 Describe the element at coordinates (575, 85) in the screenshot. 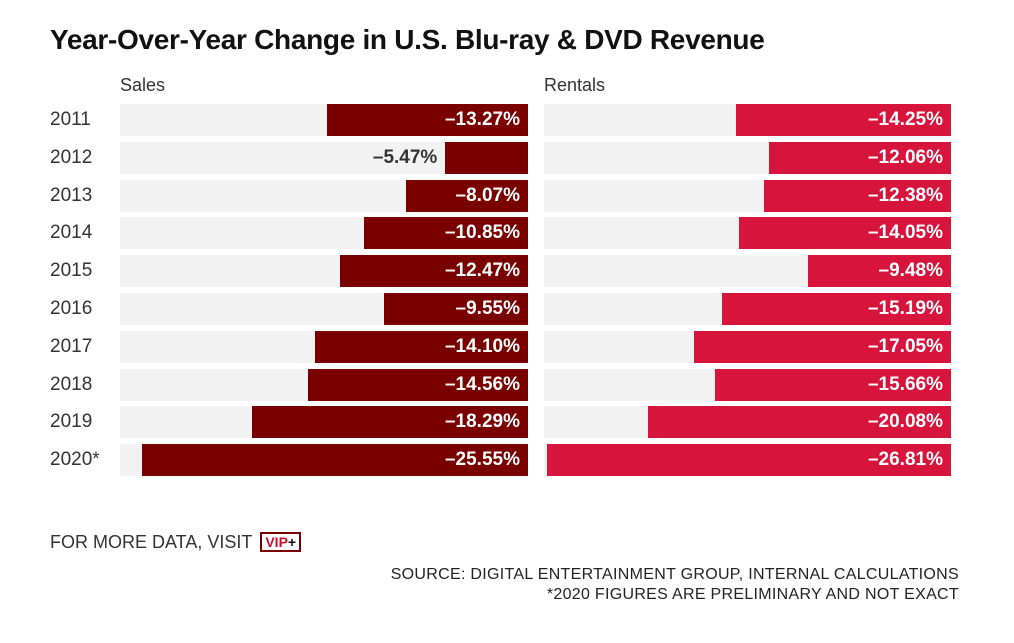

I see `rentals-panel-label: Rentals` at that location.